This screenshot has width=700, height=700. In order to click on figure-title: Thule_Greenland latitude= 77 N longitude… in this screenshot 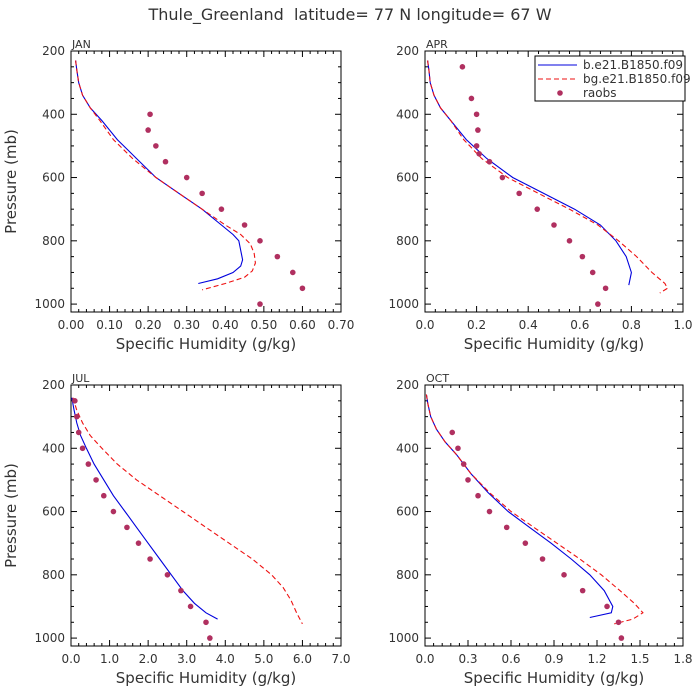, I will do `click(349, 15)`.